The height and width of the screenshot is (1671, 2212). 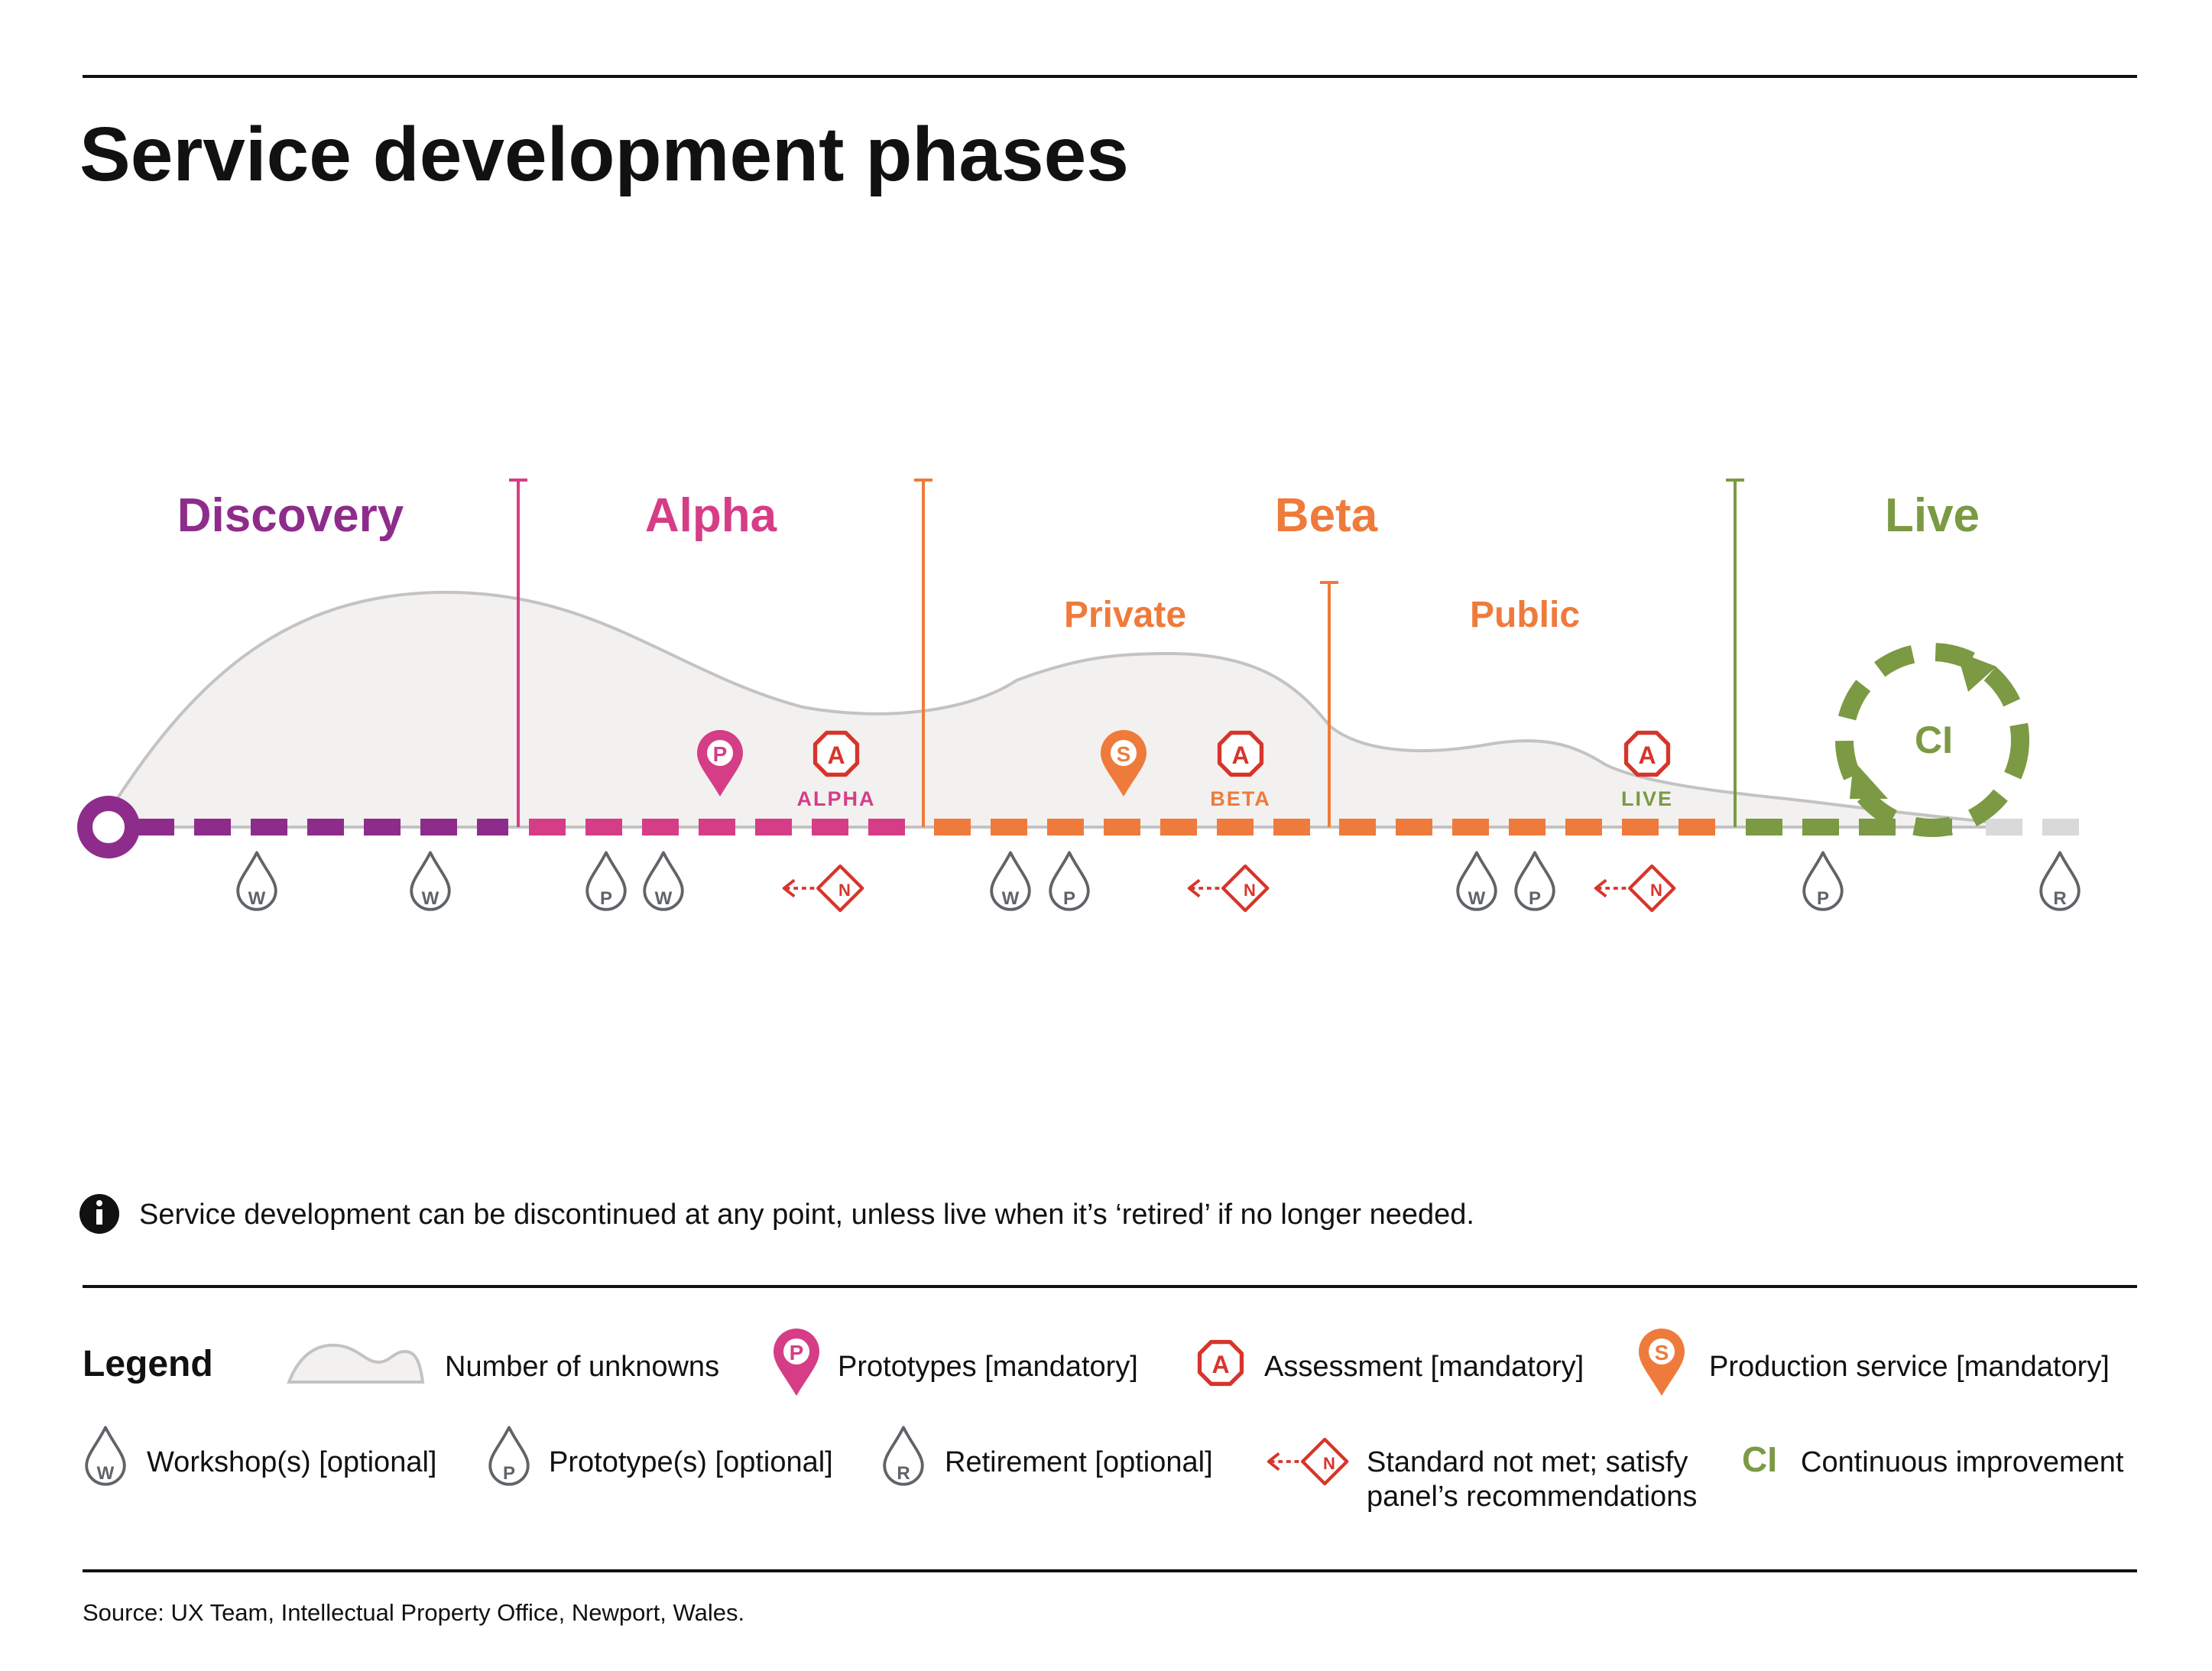 I want to click on phase-beta-label: Beta, so click(x=1326, y=515).